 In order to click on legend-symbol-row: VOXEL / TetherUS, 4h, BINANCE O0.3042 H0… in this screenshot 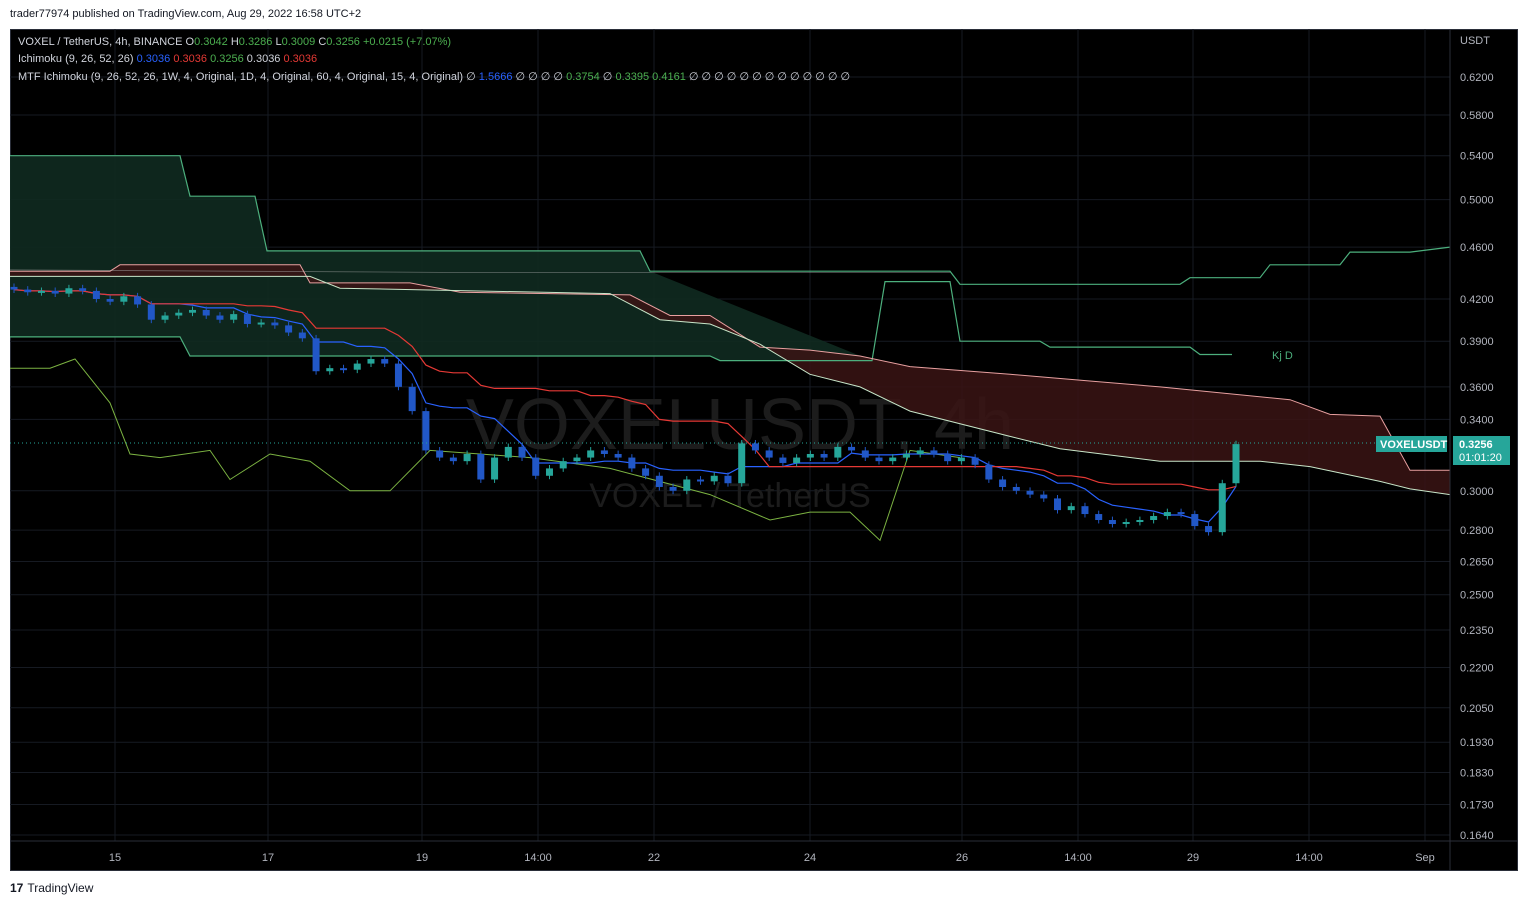, I will do `click(235, 42)`.